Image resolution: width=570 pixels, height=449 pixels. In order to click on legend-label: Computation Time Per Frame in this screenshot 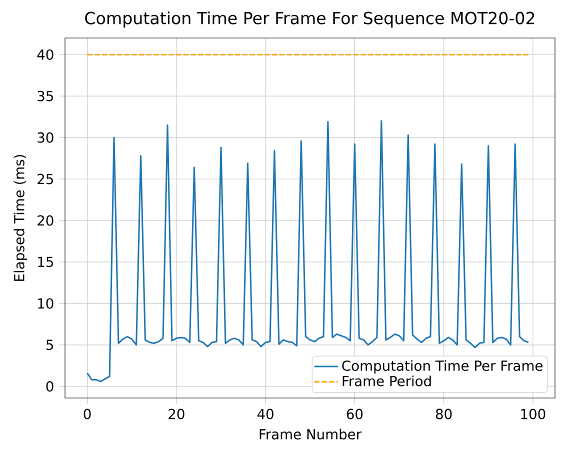, I will do `click(442, 367)`.